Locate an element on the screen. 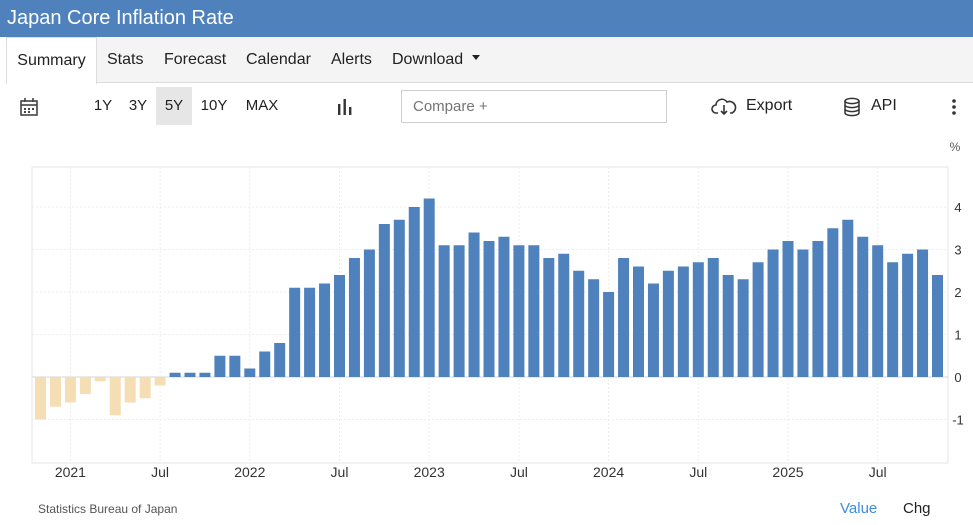 Image resolution: width=973 pixels, height=525 pixels. tab-summary: Summary is located at coordinates (51, 60).